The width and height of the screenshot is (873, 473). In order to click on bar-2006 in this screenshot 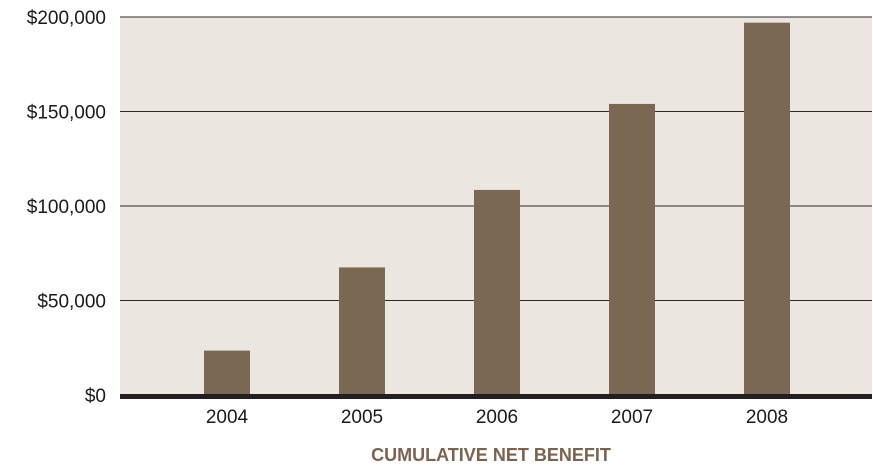, I will do `click(497, 292)`.